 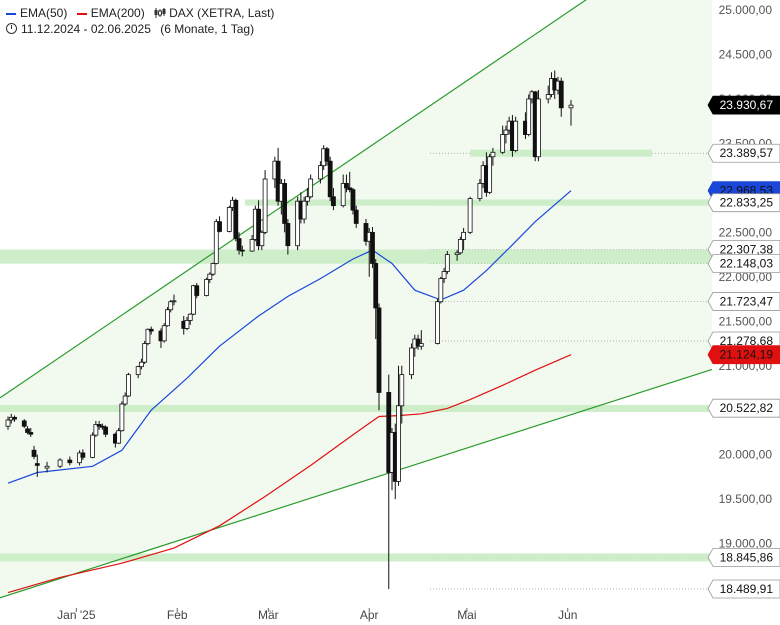 I want to click on y-tick-label: 19.000,00, so click(x=746, y=544).